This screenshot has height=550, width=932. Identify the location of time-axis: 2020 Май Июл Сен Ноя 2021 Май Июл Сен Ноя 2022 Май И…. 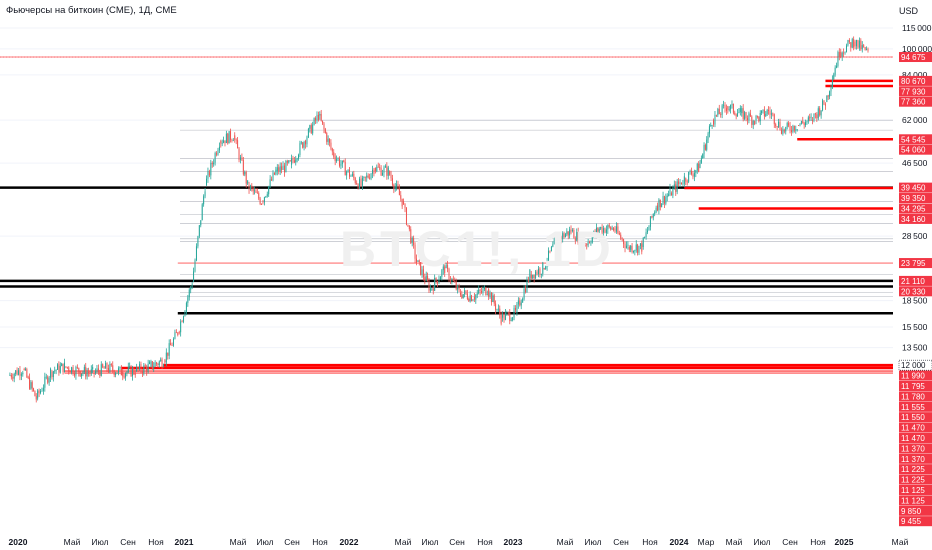
(466, 541).